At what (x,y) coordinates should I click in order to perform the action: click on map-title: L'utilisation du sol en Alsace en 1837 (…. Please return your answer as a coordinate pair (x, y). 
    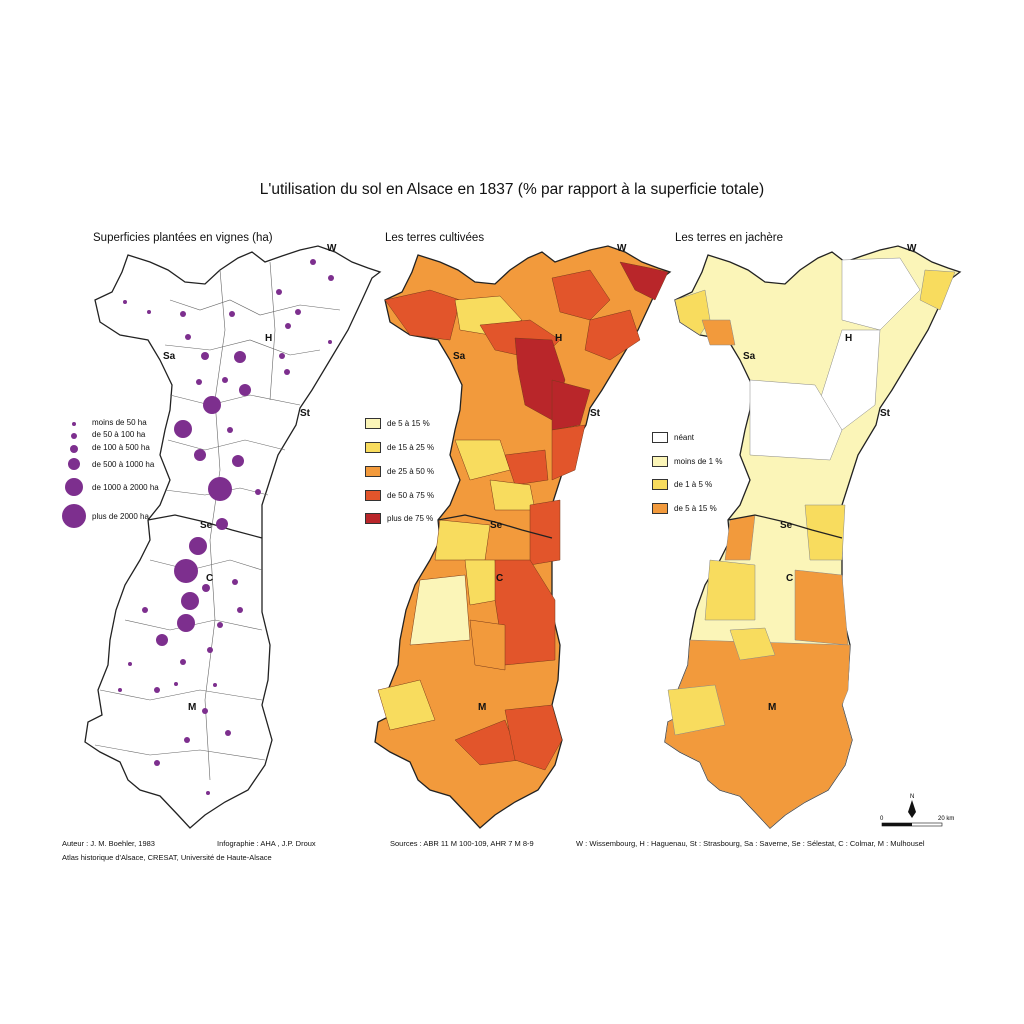
    Looking at the image, I should click on (512, 189).